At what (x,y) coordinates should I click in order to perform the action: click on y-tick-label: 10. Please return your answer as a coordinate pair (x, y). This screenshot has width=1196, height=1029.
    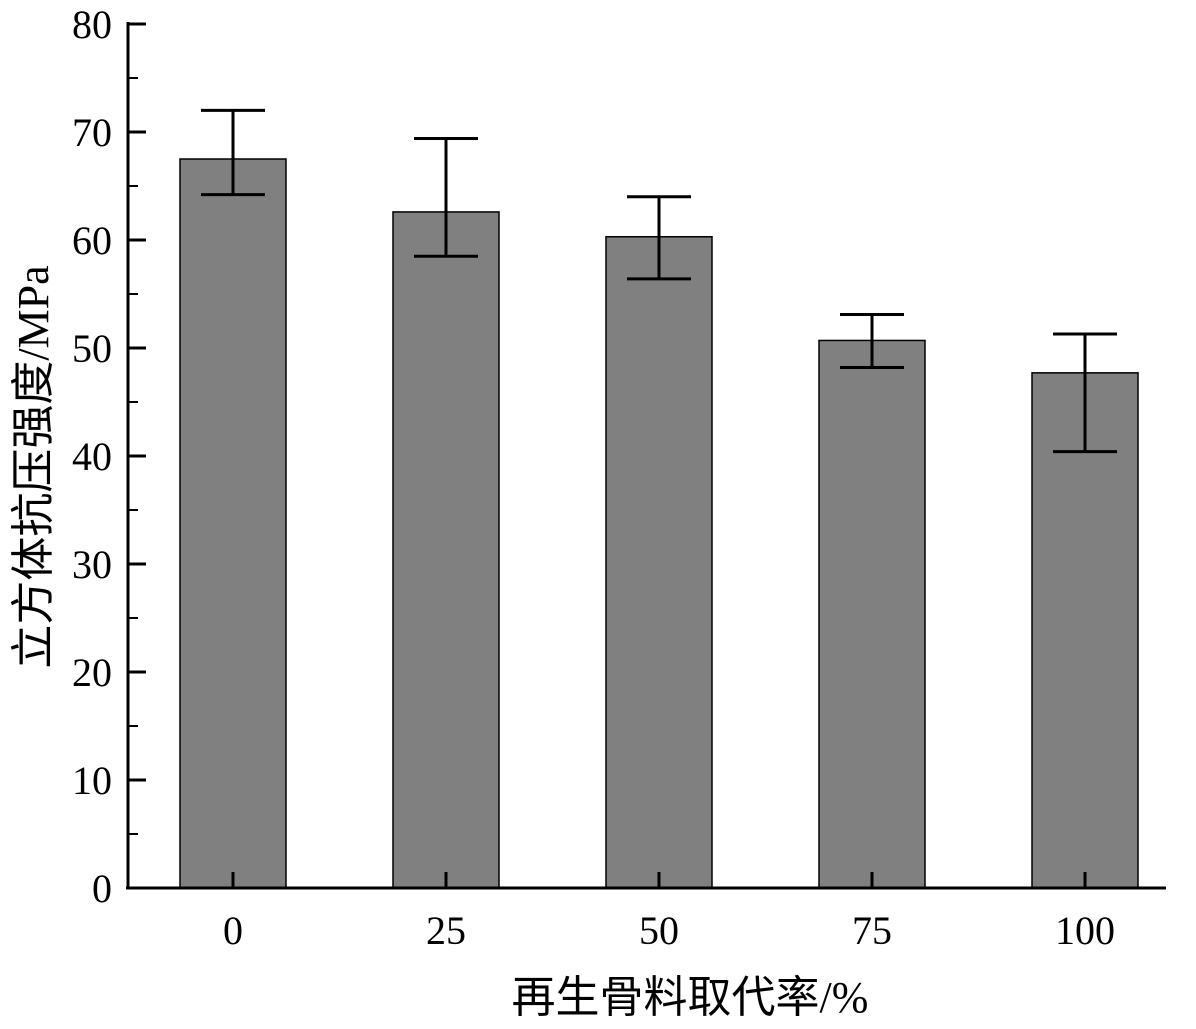
    Looking at the image, I should click on (92, 780).